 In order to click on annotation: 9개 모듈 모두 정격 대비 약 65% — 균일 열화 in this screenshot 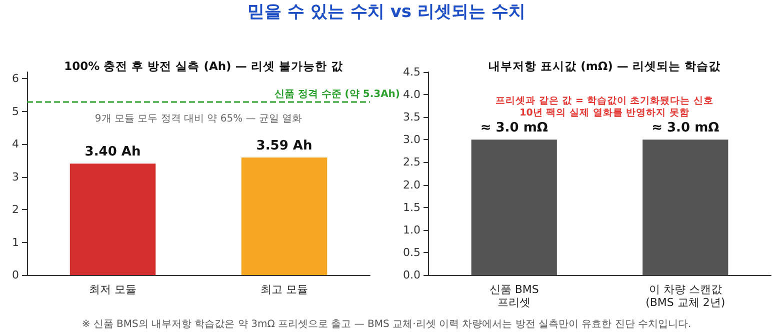, I will do `click(198, 119)`.